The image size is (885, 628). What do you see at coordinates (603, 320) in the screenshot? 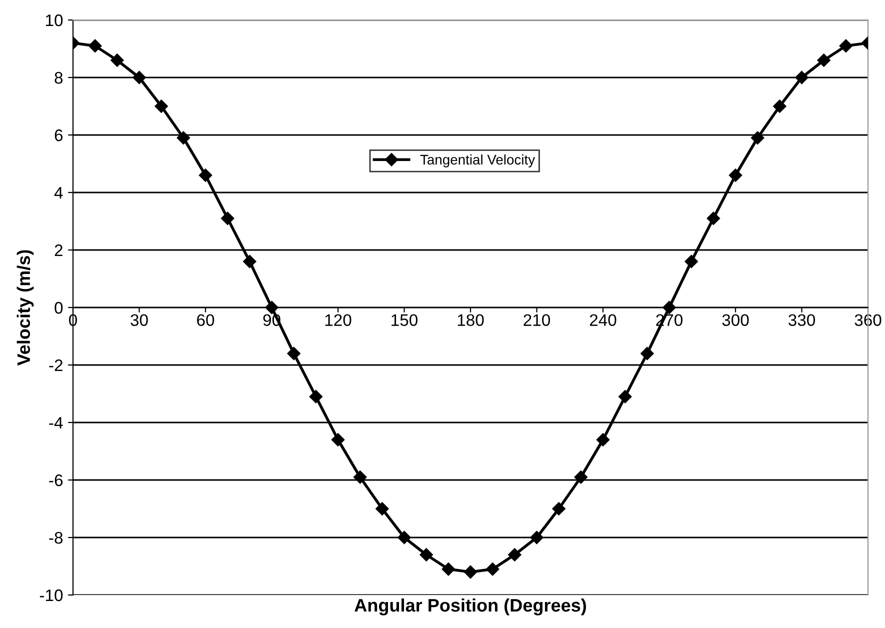
I see `x-tick-label: 240` at bounding box center [603, 320].